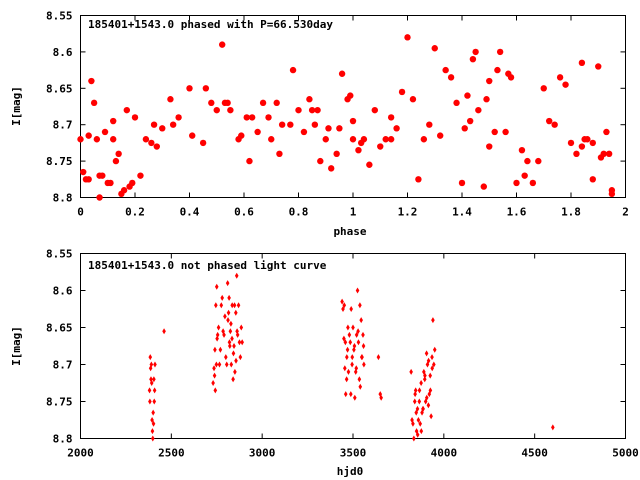  Describe the element at coordinates (353, 453) in the screenshot. I see `unphased-x-tick-label: 3500` at that location.